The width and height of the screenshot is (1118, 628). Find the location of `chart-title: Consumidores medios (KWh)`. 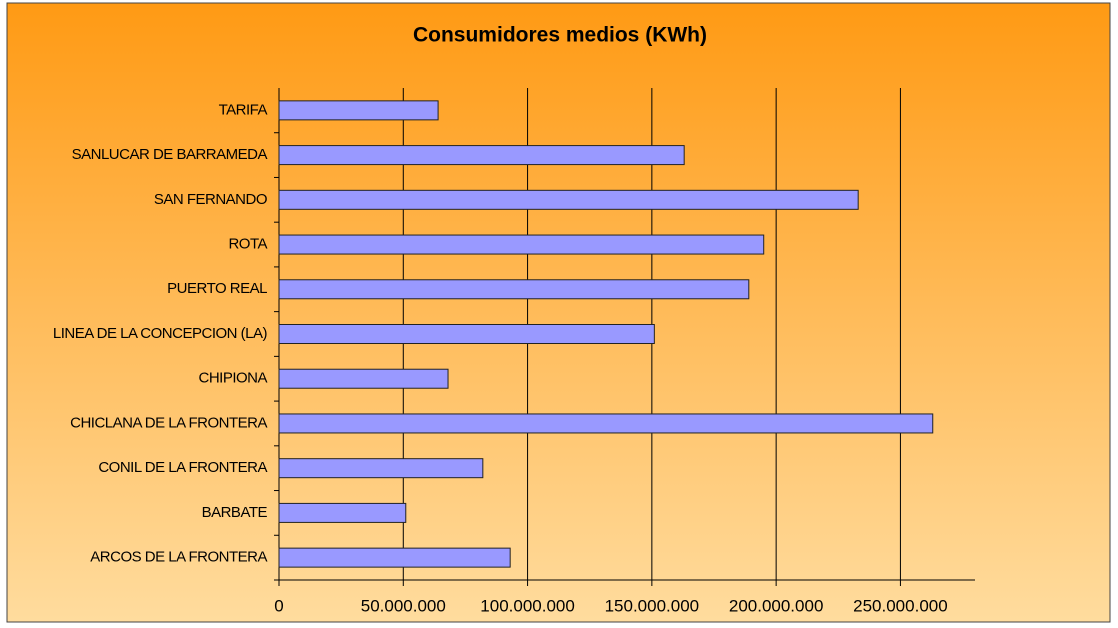

chart-title: Consumidores medios (KWh) is located at coordinates (560, 35).